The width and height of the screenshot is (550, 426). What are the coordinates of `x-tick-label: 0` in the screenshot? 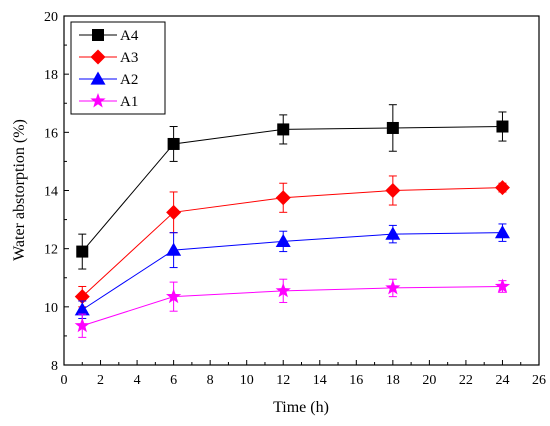 It's located at (64, 380).